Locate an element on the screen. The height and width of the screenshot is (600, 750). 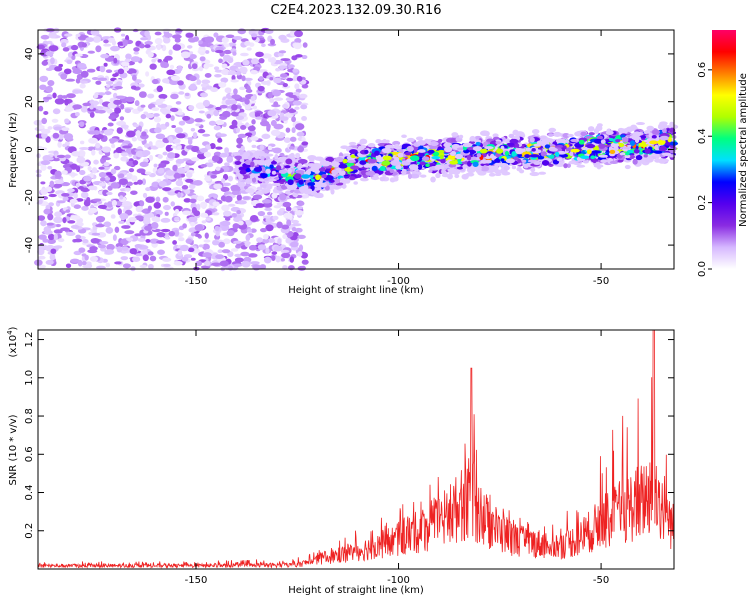
snr-ylabel: SNR (10 * v/v) is located at coordinates (13, 449).